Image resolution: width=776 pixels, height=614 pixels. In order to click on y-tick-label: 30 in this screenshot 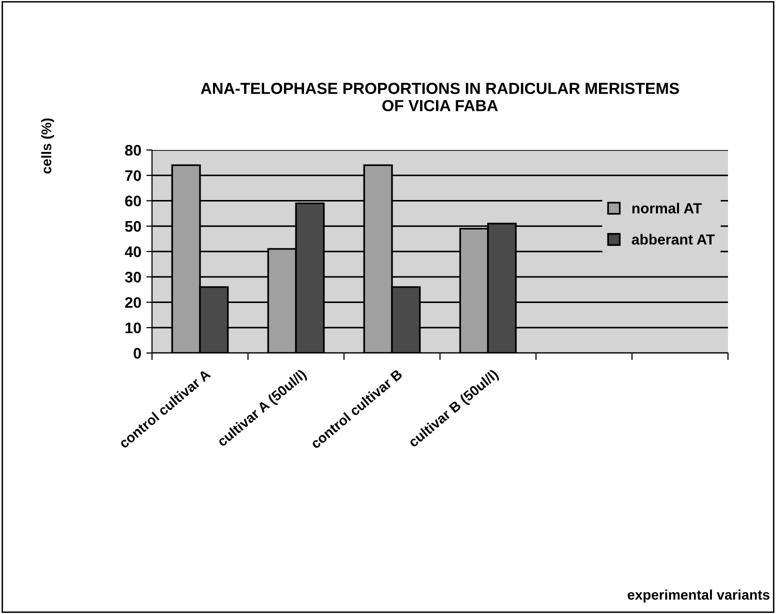, I will do `click(132, 277)`.